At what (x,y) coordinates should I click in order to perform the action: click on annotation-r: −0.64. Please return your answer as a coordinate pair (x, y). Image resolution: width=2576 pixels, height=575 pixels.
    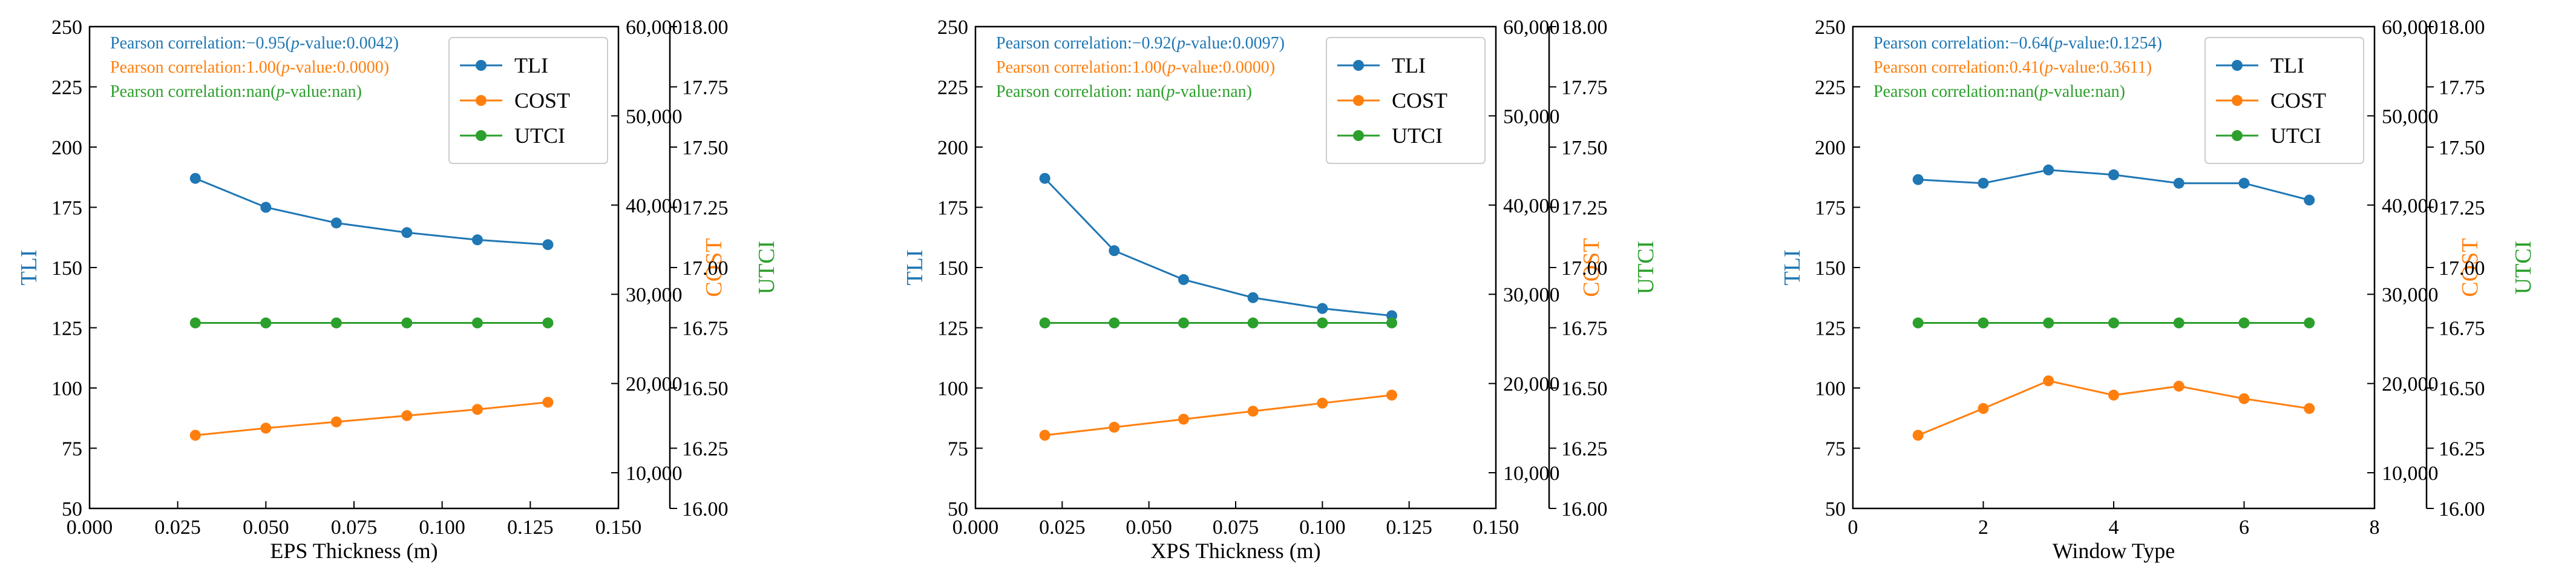
    Looking at the image, I should click on (2029, 44).